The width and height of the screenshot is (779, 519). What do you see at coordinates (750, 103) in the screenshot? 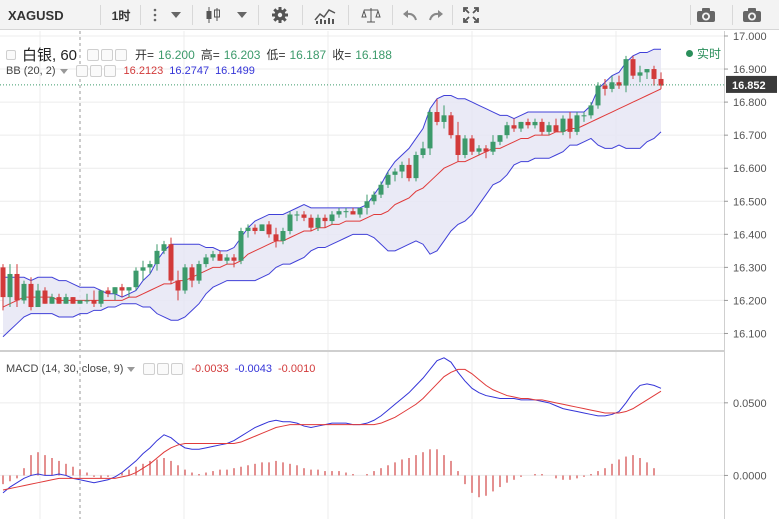
I see `price-axis-tick-label: 16.800` at bounding box center [750, 103].